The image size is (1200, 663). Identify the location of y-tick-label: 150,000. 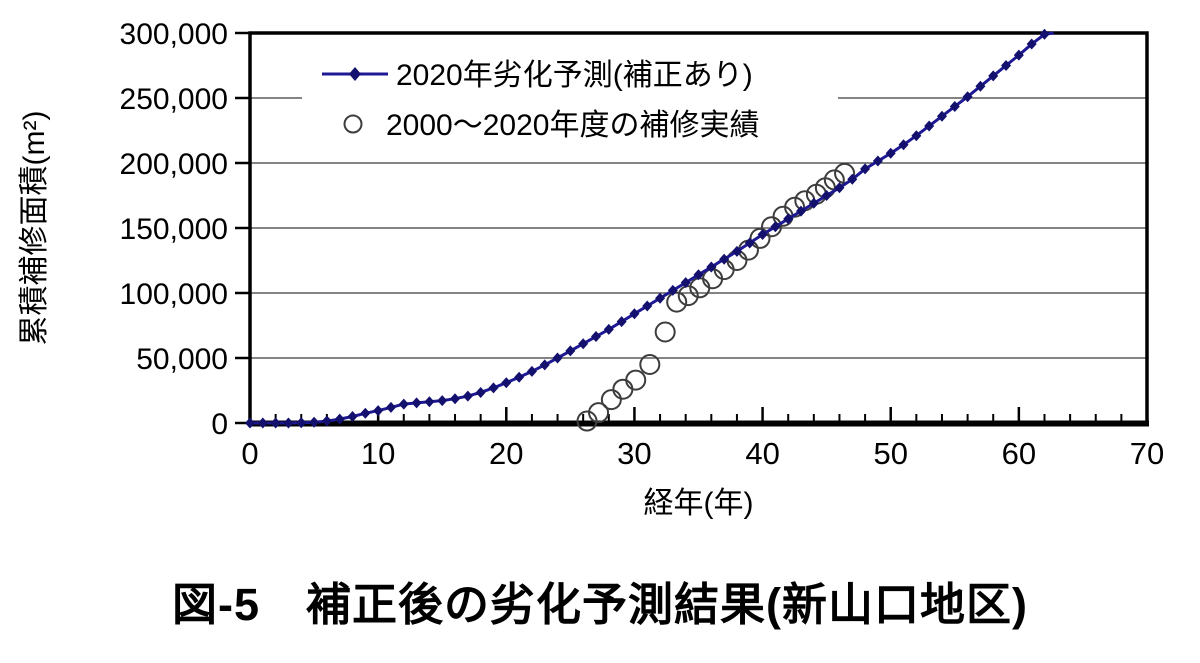
(174, 229).